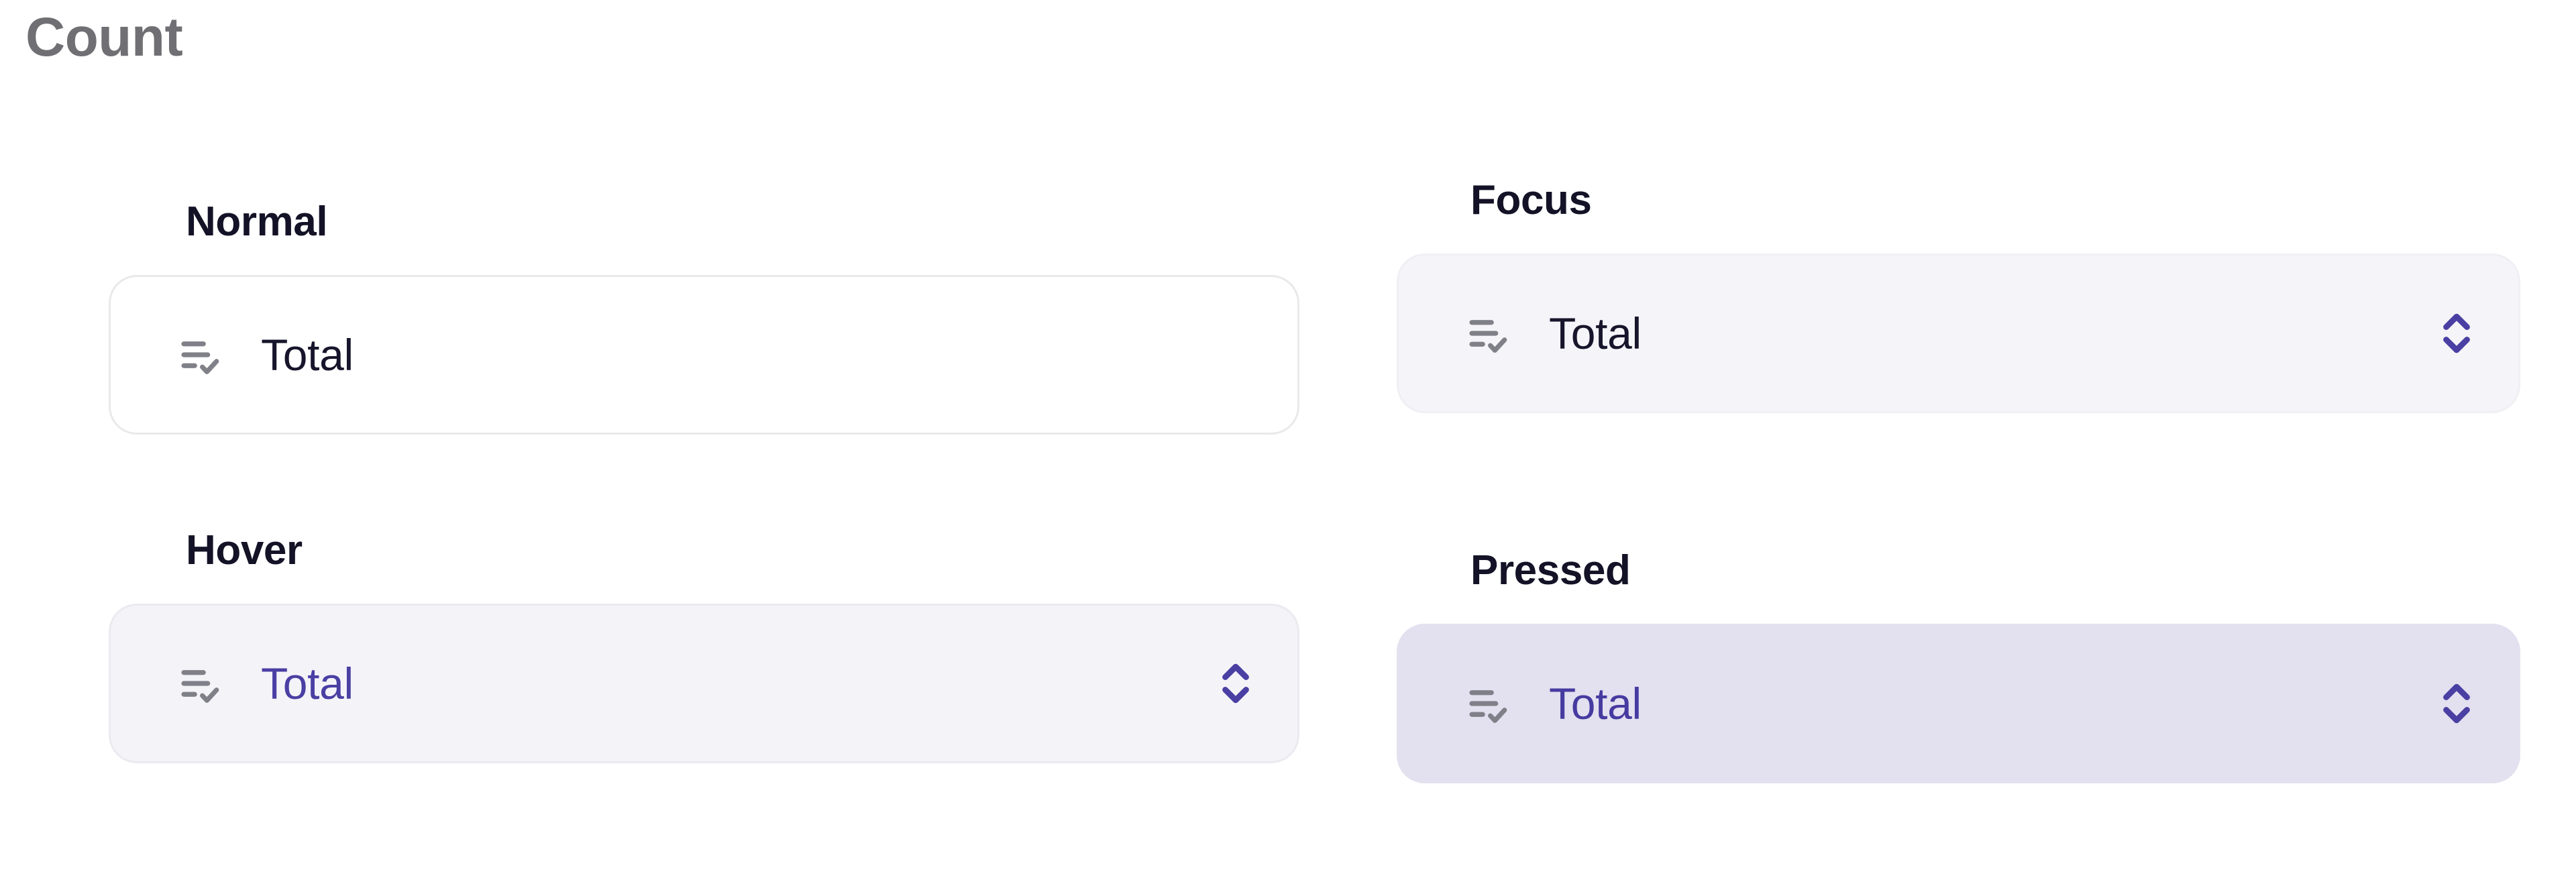  I want to click on state-group-hover: Hover Total, so click(704, 646).